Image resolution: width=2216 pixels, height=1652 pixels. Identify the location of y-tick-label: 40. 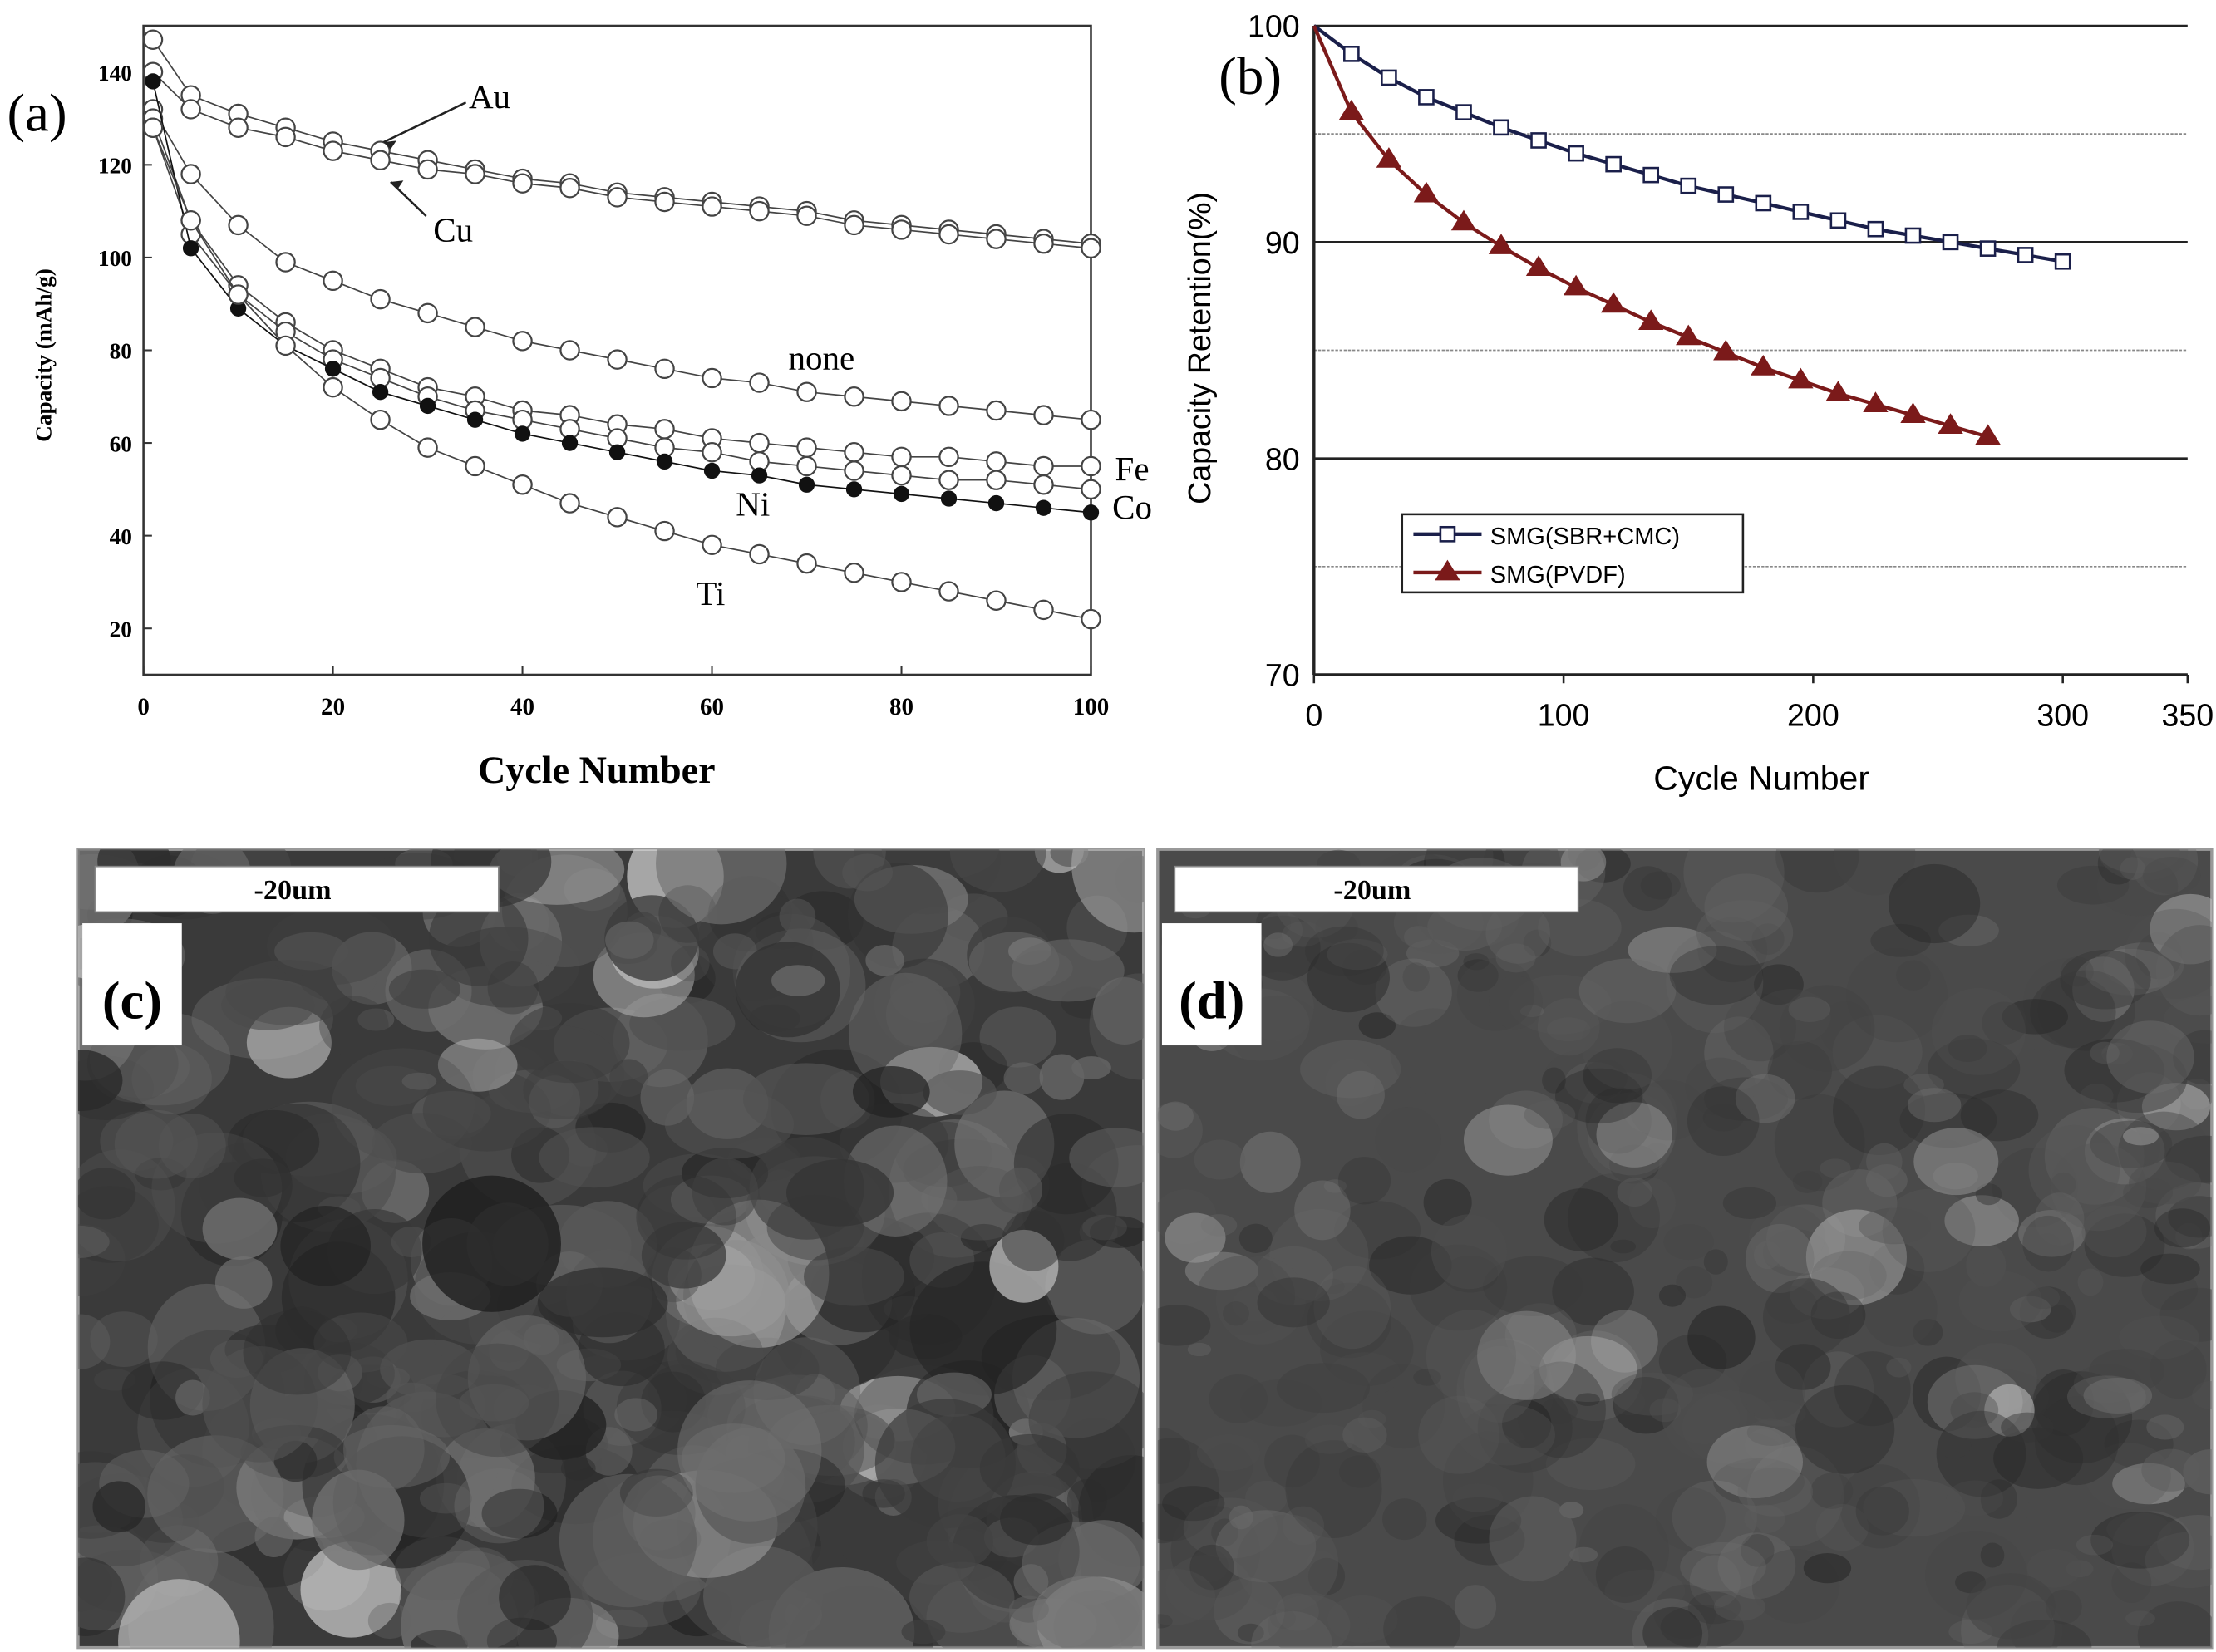
(121, 536).